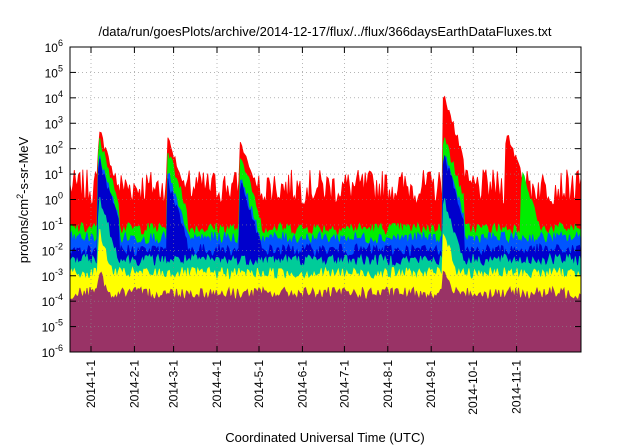 The height and width of the screenshot is (448, 640). What do you see at coordinates (52, 275) in the screenshot?
I see `y-tick-label: 10⁻³` at bounding box center [52, 275].